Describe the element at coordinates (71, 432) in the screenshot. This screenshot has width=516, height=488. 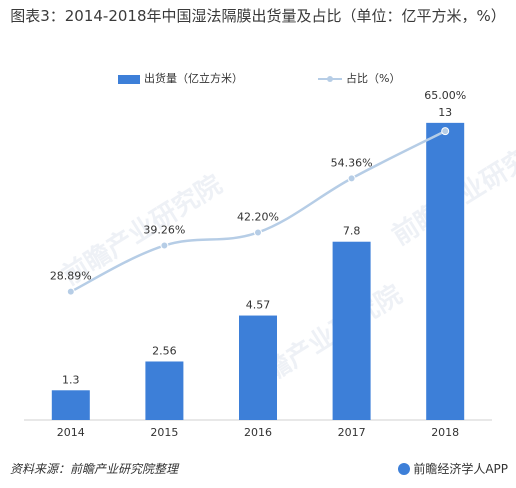
I see `x-tick-label: 2014` at that location.